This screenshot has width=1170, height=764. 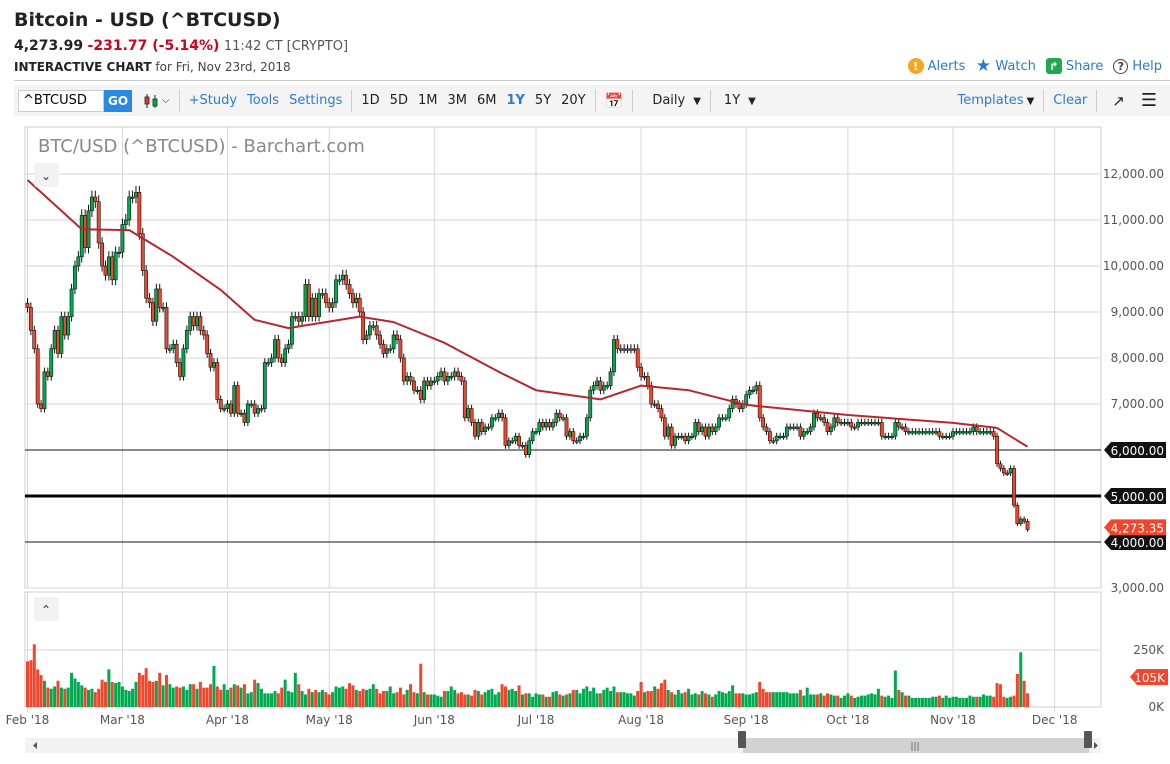 I want to click on share-link: ↱ Share, so click(x=1074, y=66).